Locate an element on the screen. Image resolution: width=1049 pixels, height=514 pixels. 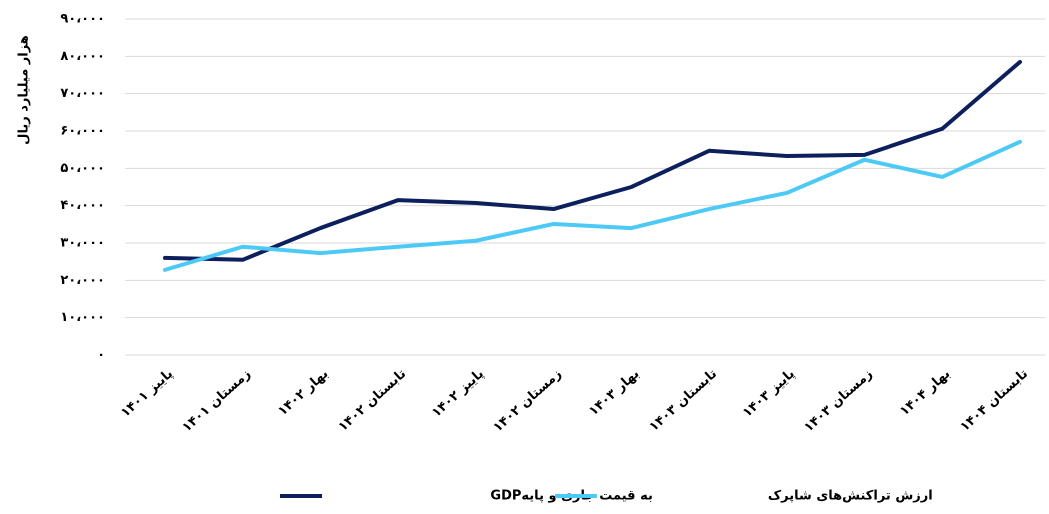
y-axis-label: هزار میلیارد ریال is located at coordinates (24, 90).